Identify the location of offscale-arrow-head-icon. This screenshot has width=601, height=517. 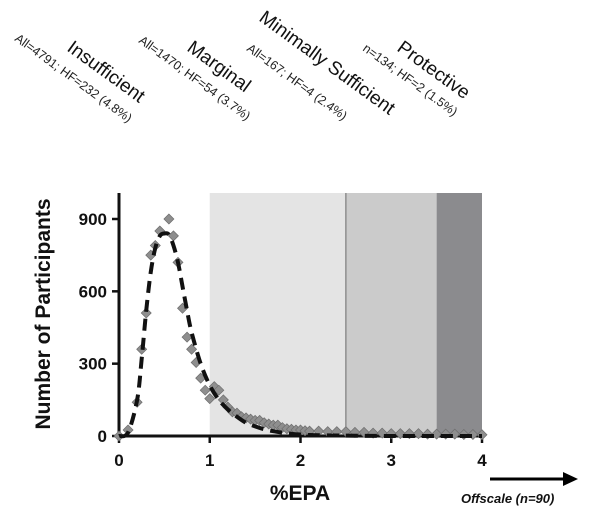
(570, 479).